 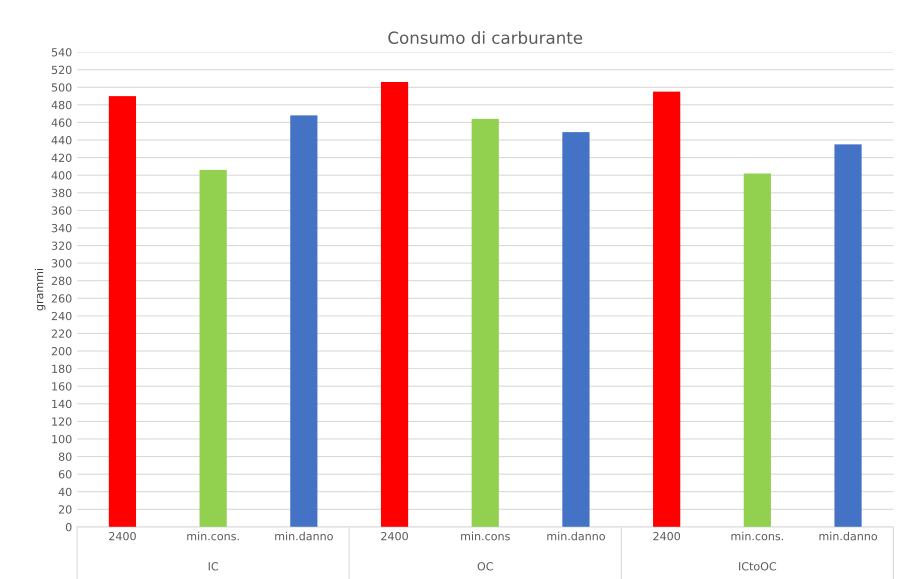 What do you see at coordinates (65, 492) in the screenshot?
I see `y-tick-label: 40` at bounding box center [65, 492].